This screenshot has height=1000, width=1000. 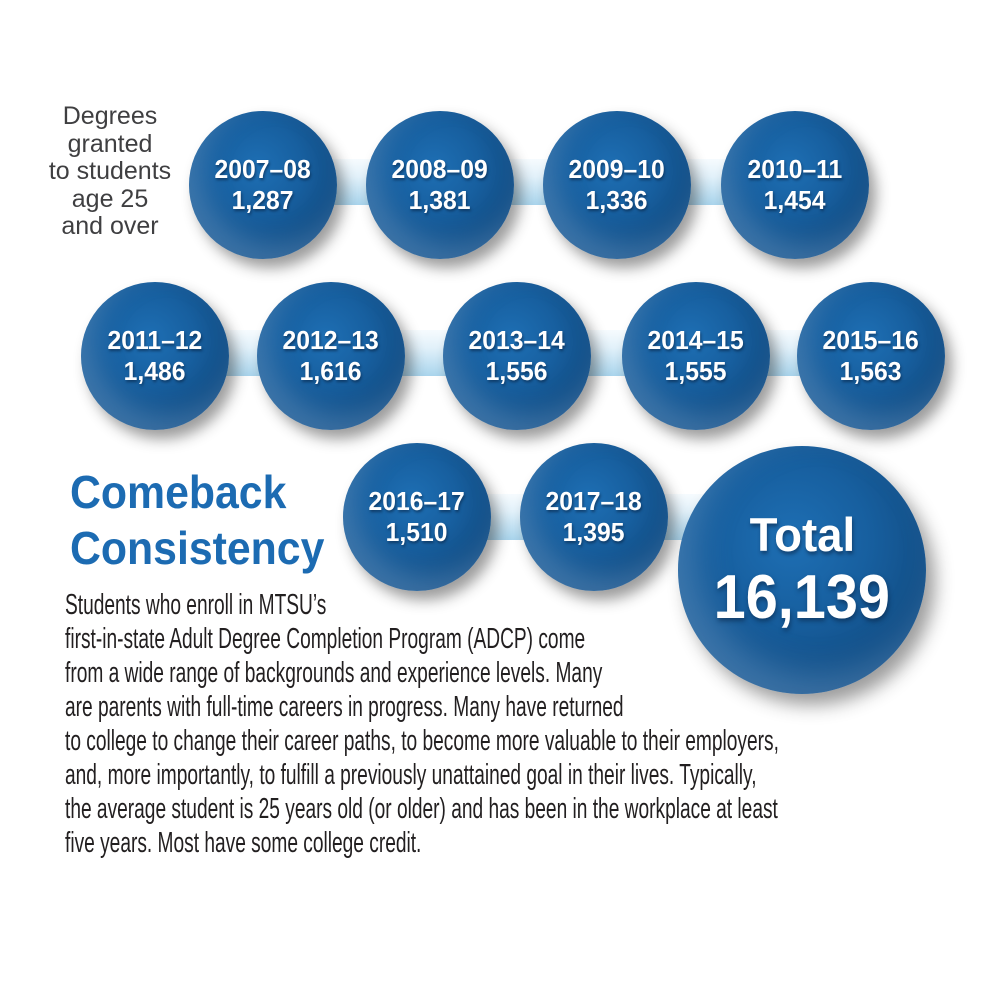 I want to click on bubble-value: 1,556, so click(x=517, y=371).